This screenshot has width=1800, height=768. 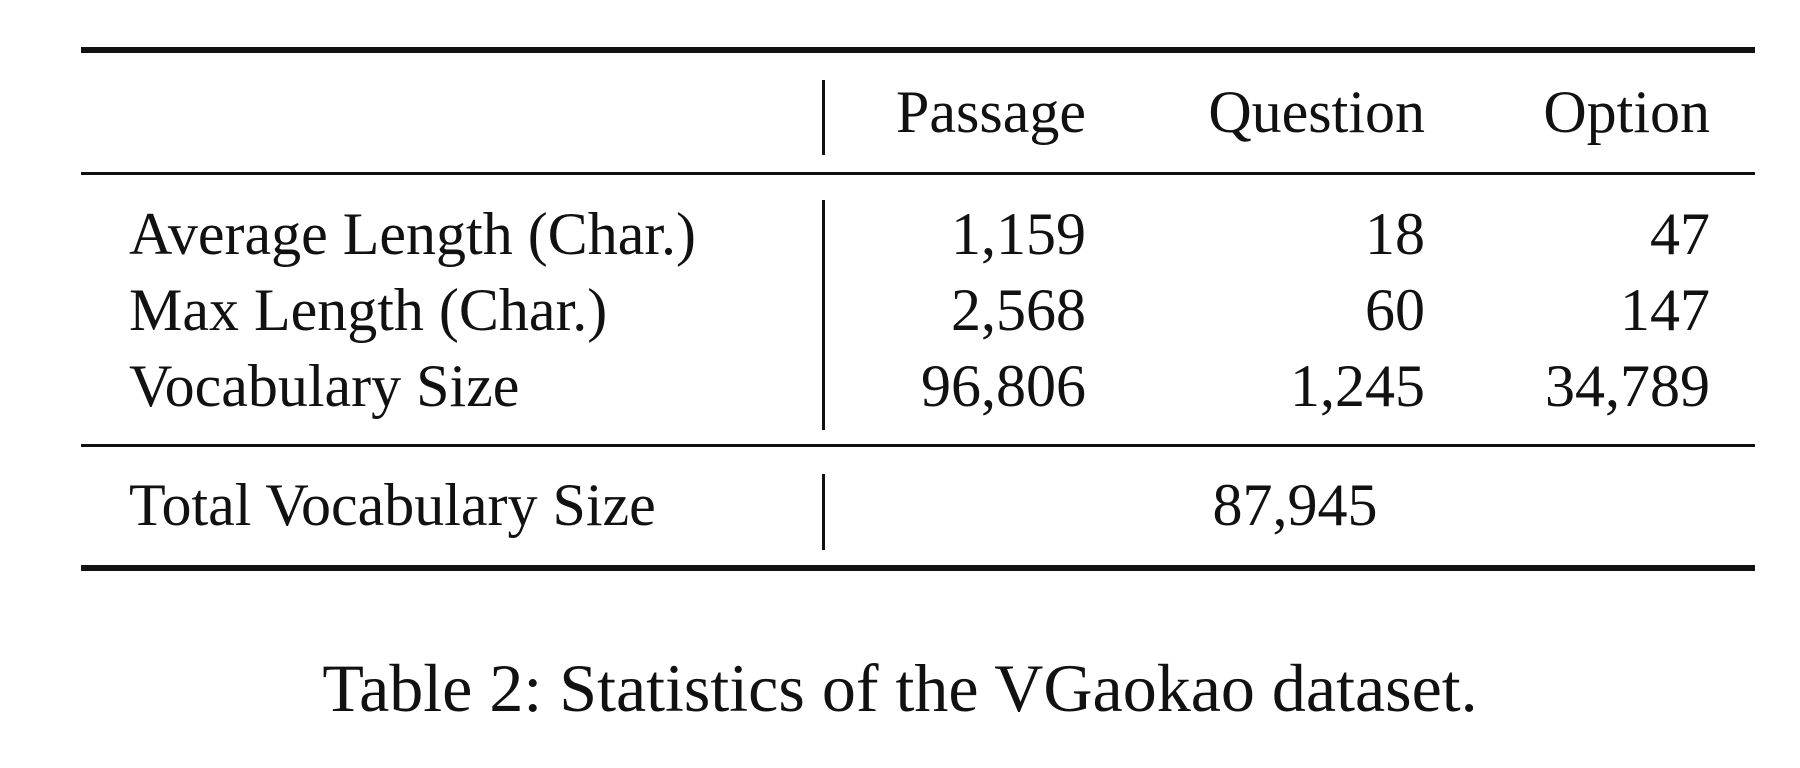 I want to click on total-vocabulary-value: 87,945, so click(x=1295, y=505).